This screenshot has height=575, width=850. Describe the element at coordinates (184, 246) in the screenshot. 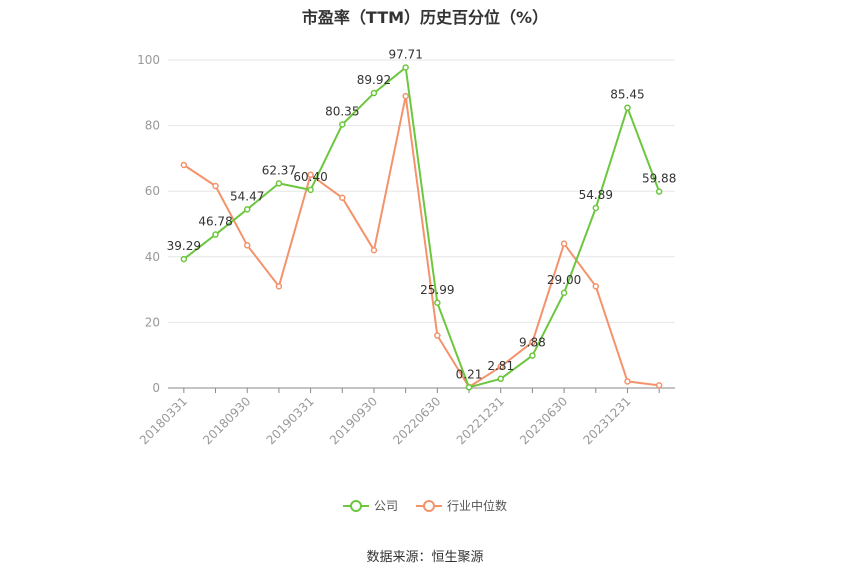

I see `data-label: 39.29` at that location.